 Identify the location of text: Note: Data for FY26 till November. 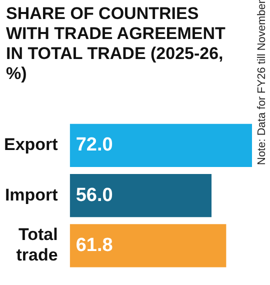
(262, 84).